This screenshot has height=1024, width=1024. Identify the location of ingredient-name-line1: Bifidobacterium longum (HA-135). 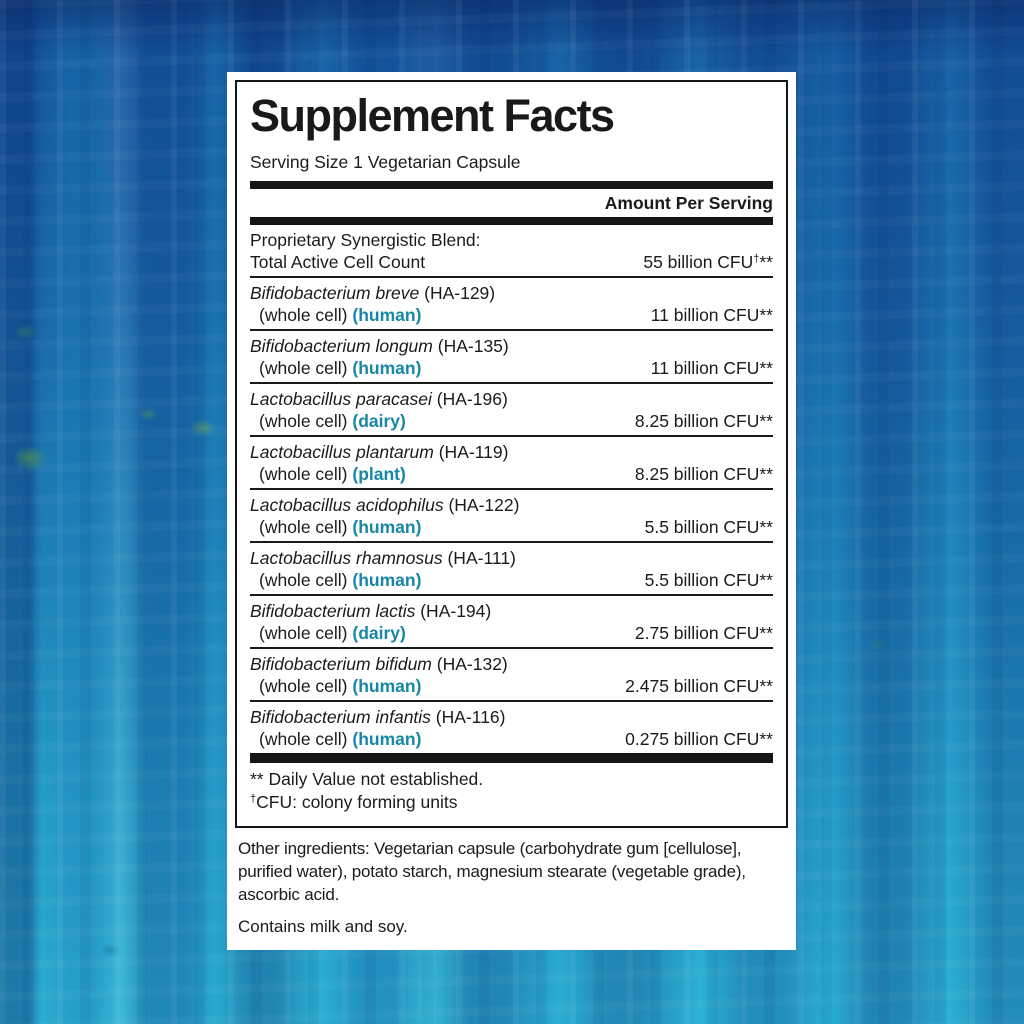
(446, 346).